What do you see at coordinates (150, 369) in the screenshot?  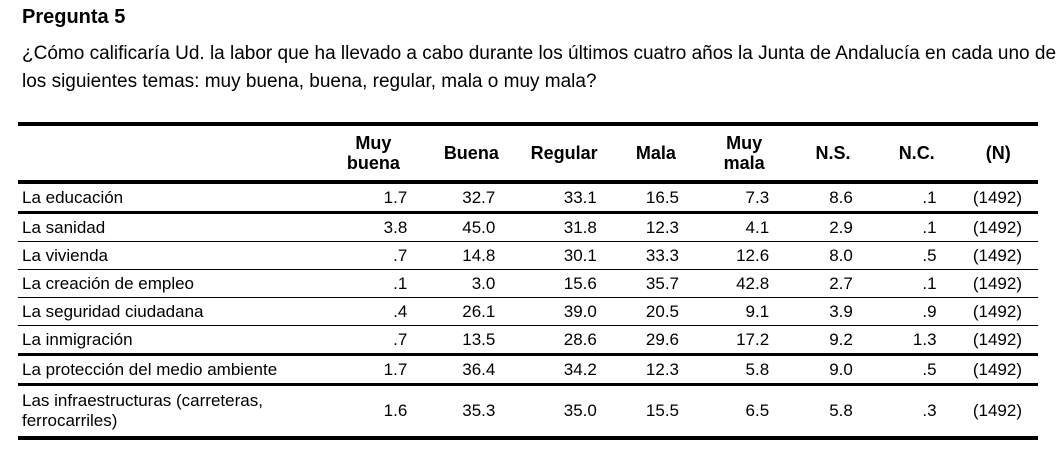 I see `row-label: La protección del medio ambiente` at bounding box center [150, 369].